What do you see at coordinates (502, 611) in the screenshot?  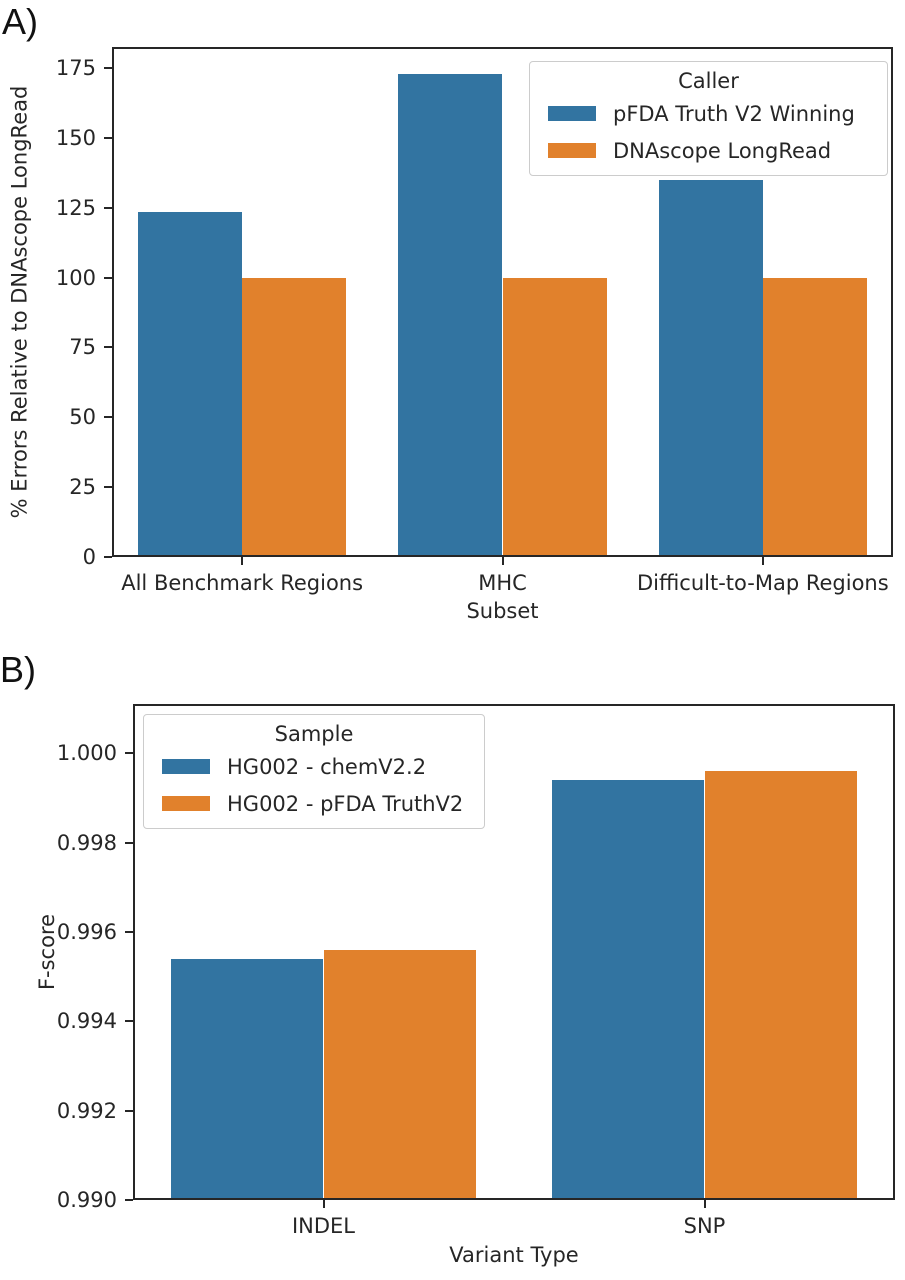 I see `chart-a-x-axis-label: Subset` at bounding box center [502, 611].